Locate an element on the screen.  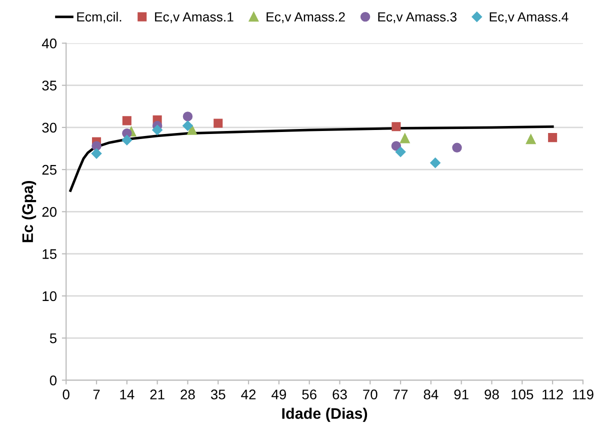
y-tick-label: 35 is located at coordinates (49, 85).